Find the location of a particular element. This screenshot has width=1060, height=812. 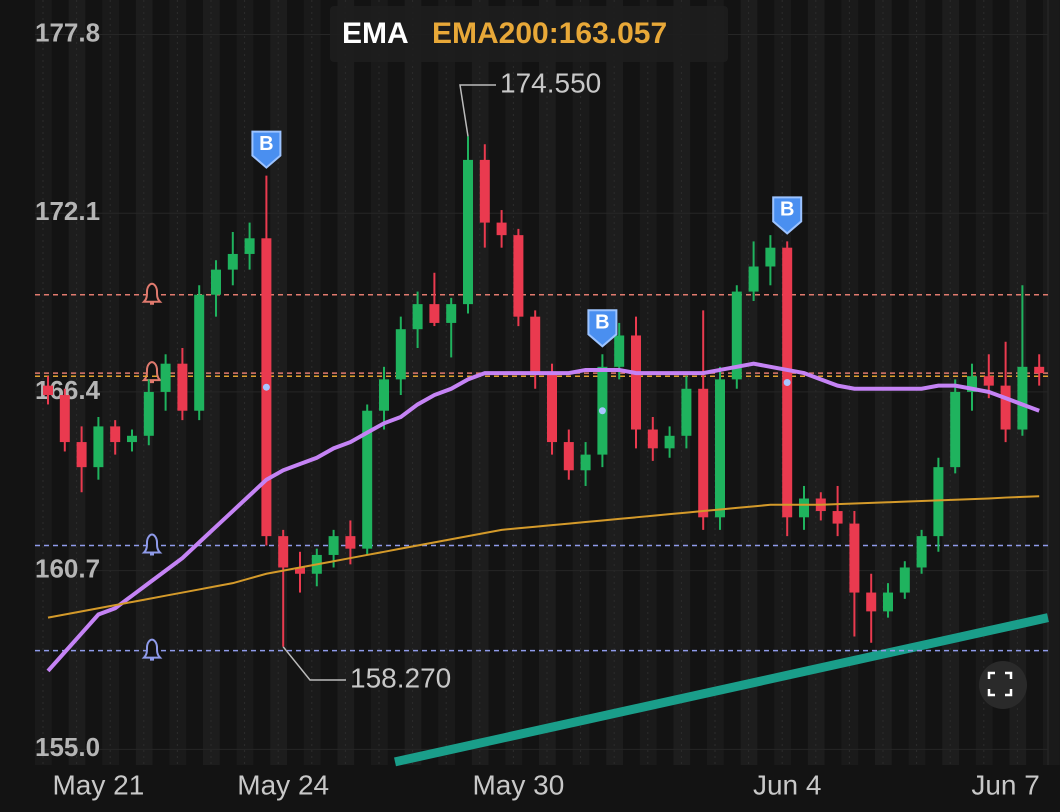

y-tick-label: 155.0 is located at coordinates (67, 747).